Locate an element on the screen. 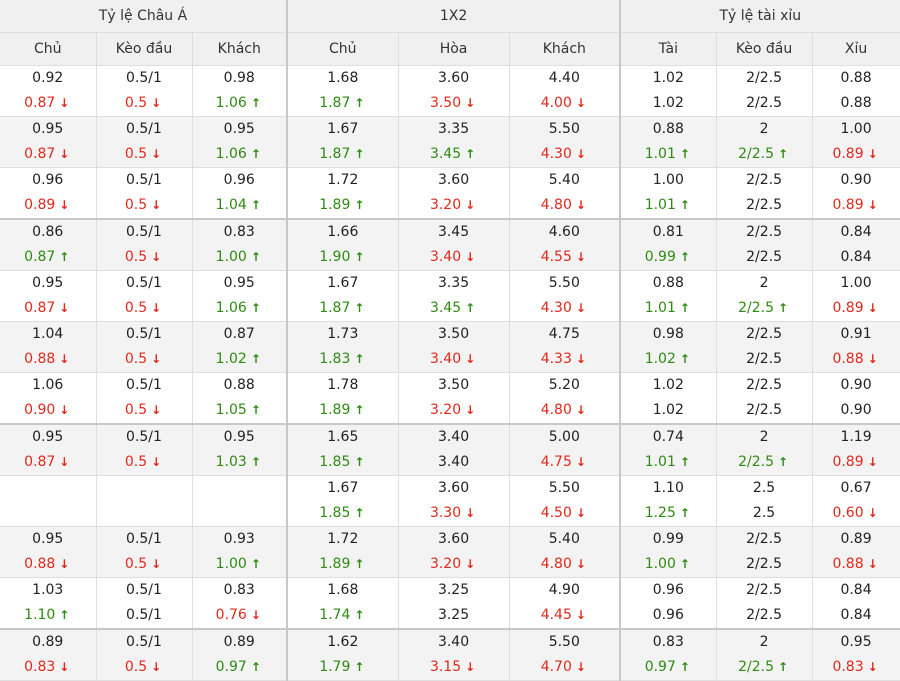 This screenshot has height=681, width=900. odds-cell-under: 0.89 0.88 ↓ is located at coordinates (856, 552).